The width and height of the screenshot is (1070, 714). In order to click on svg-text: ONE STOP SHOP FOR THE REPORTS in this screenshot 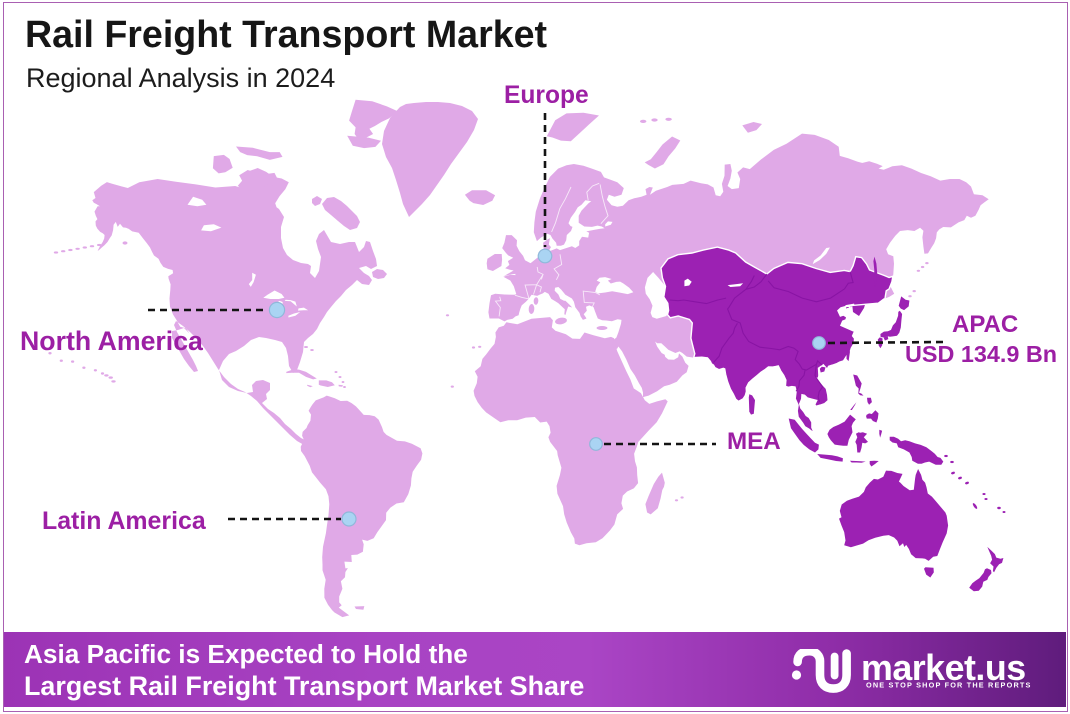, I will do `click(949, 685)`.